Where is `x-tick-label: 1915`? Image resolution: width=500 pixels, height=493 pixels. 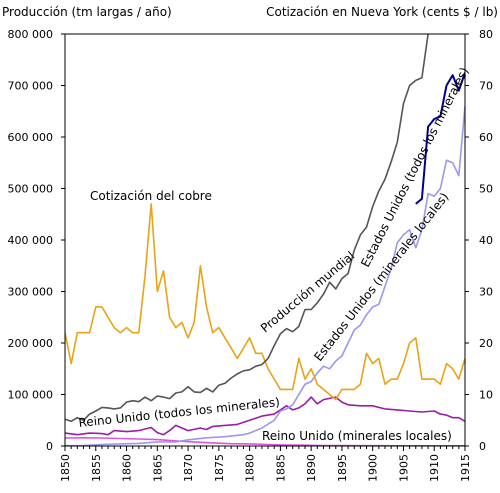
x-tick-label: 1915 is located at coordinates (465, 468).